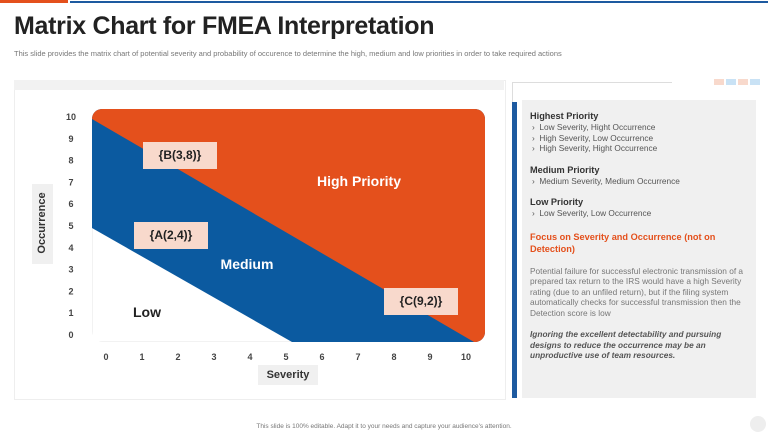 This screenshot has width=768, height=434. I want to click on page-title: Matrix Chart for FMEA Interpretation, so click(224, 26).